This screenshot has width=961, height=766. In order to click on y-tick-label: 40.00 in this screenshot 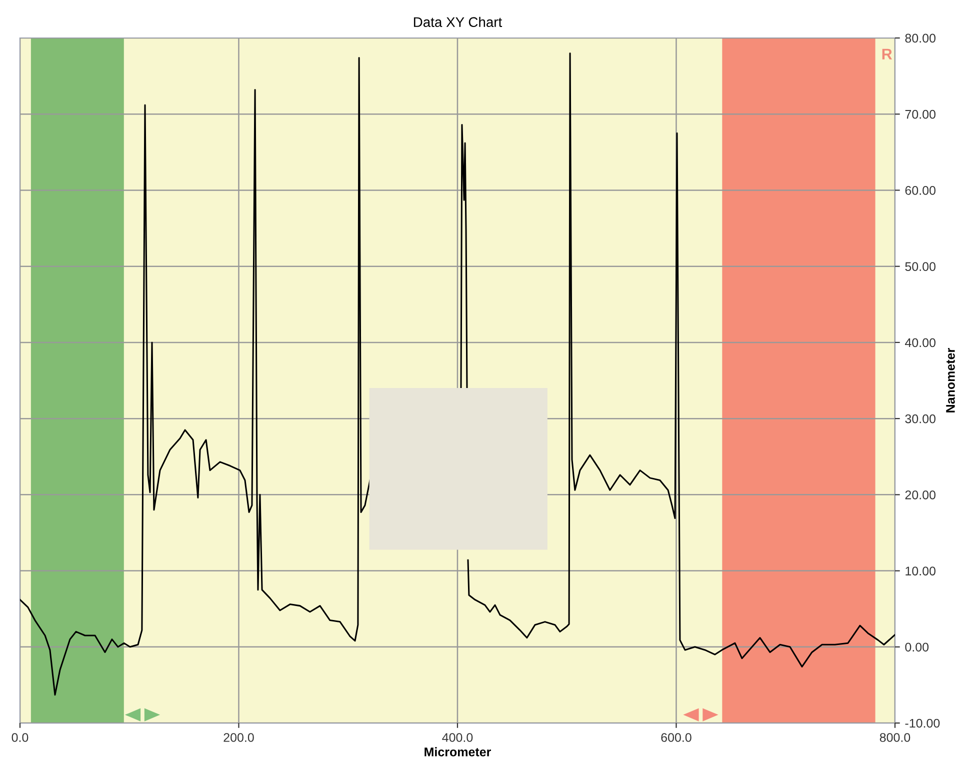, I will do `click(920, 343)`.